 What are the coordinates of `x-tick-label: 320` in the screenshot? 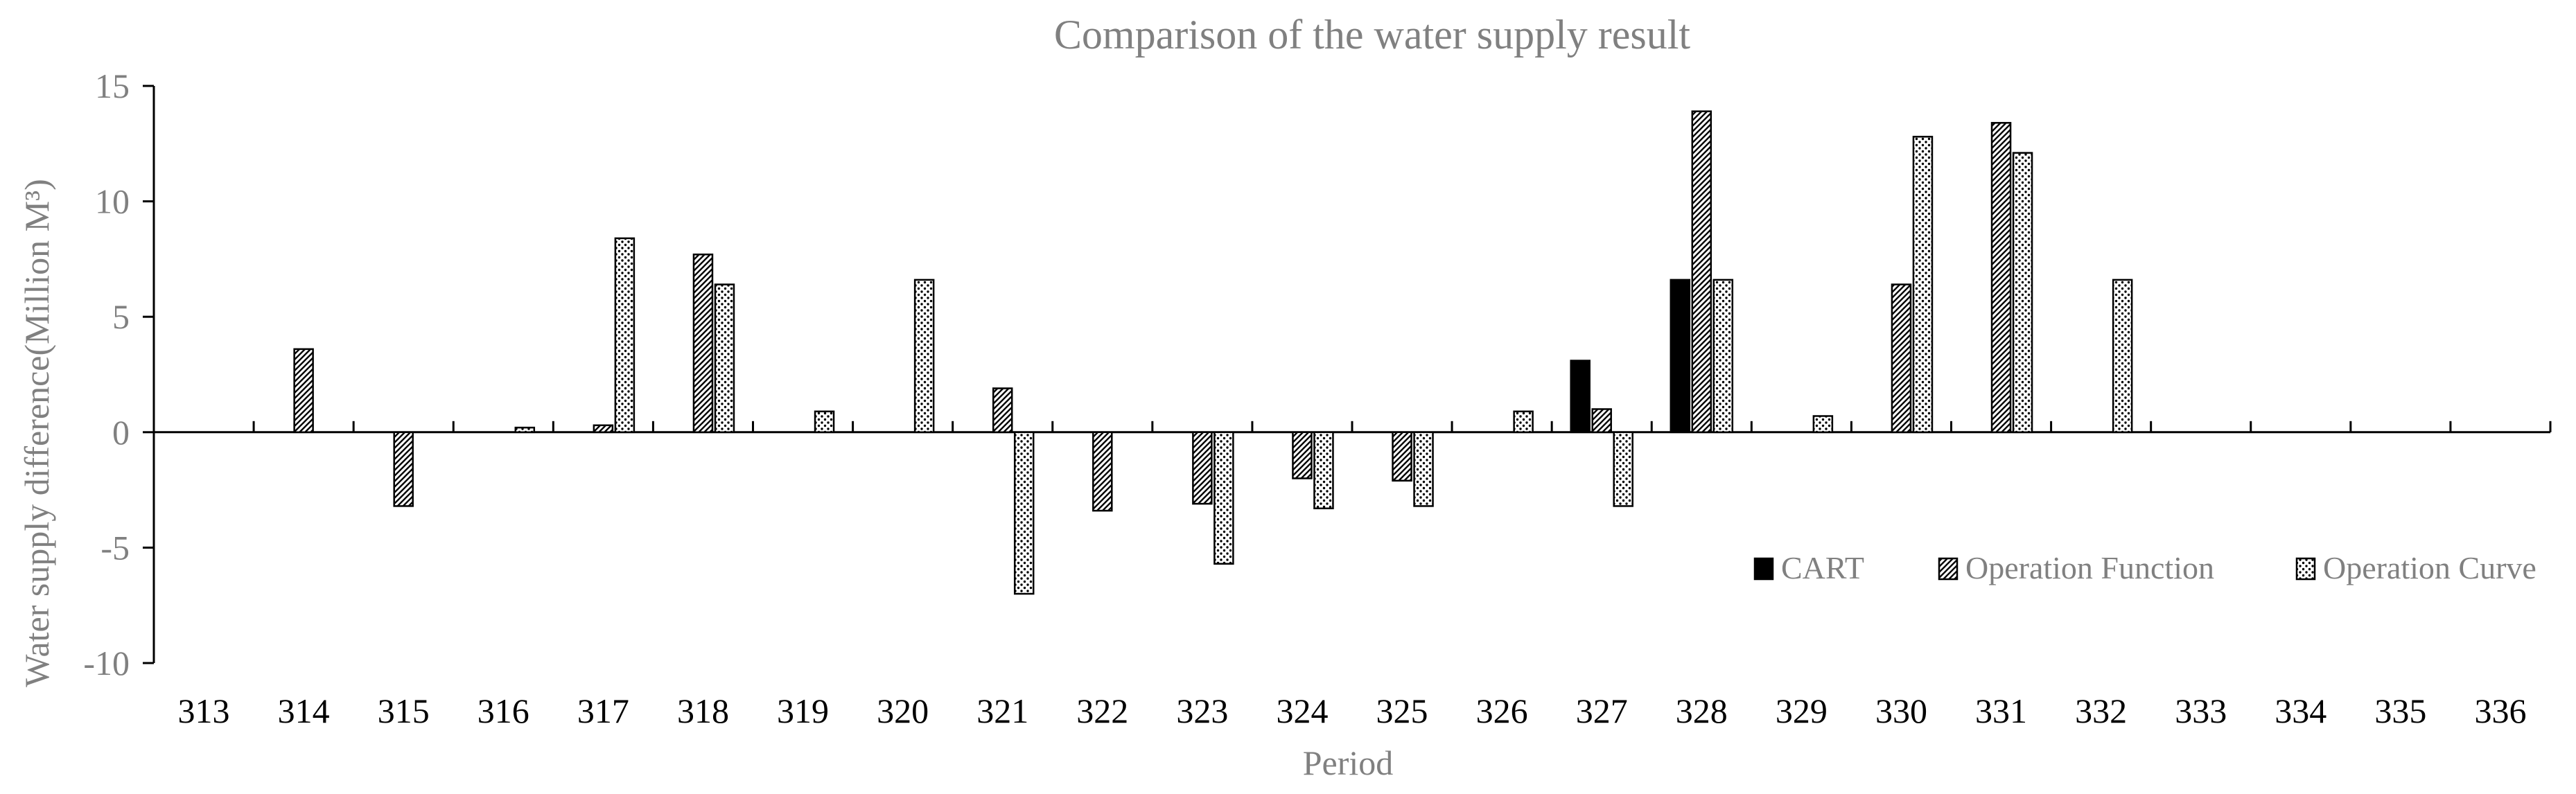 It's located at (903, 710).